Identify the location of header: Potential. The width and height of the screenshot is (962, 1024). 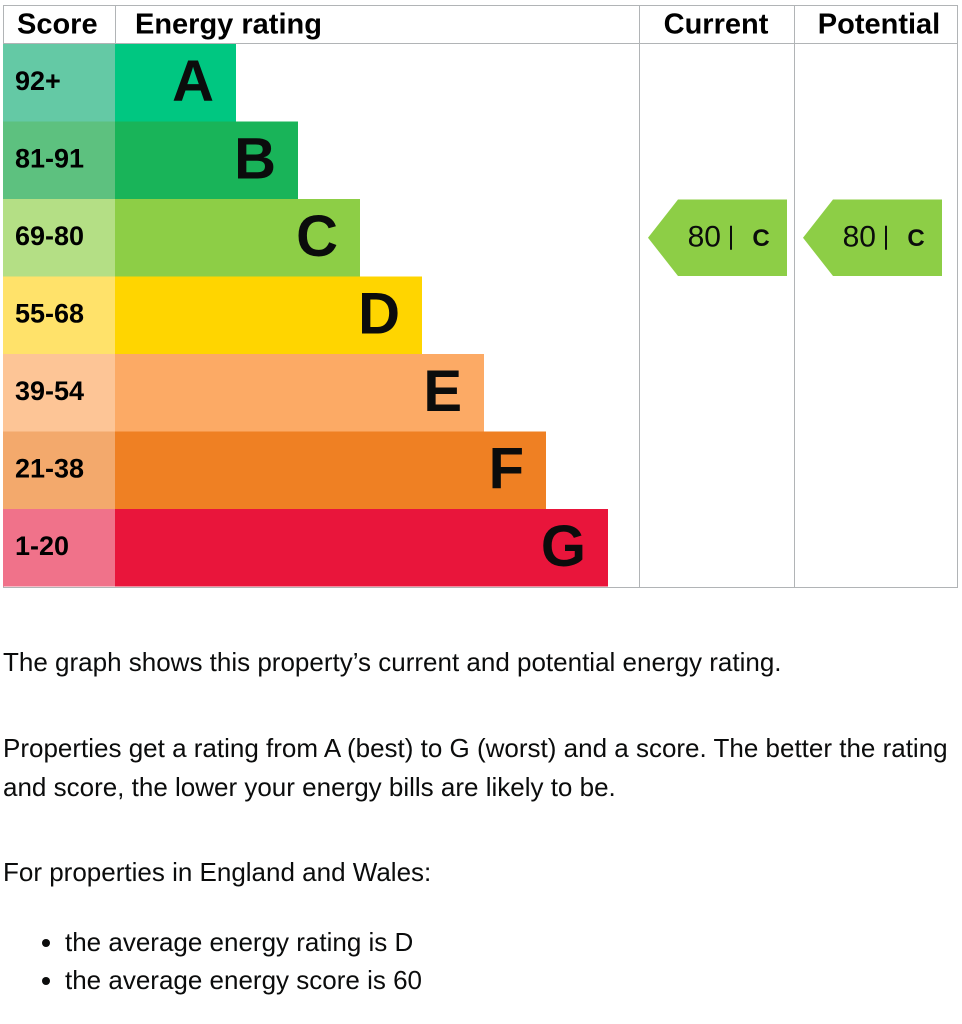
(879, 25).